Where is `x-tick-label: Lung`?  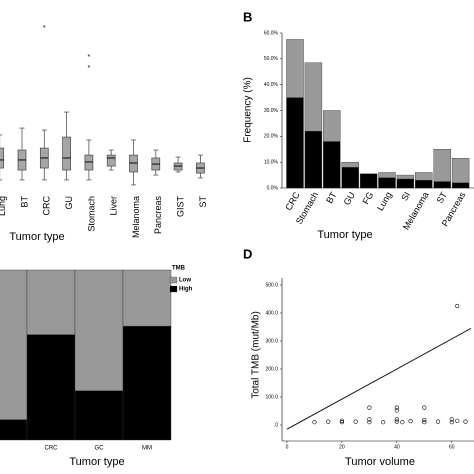
x-tick-label: Lung is located at coordinates (384, 201).